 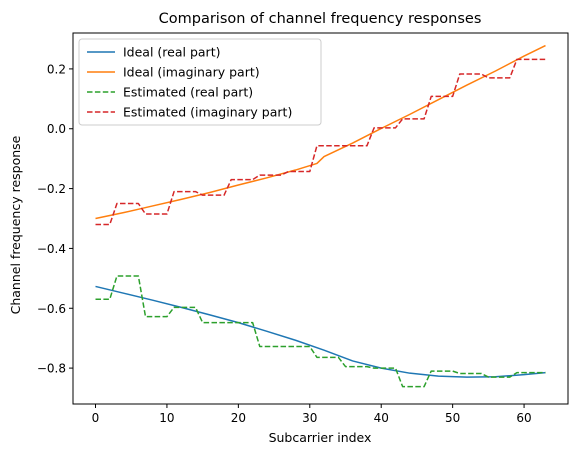 I want to click on x-axis-label: Subcarrier index, so click(x=320, y=437).